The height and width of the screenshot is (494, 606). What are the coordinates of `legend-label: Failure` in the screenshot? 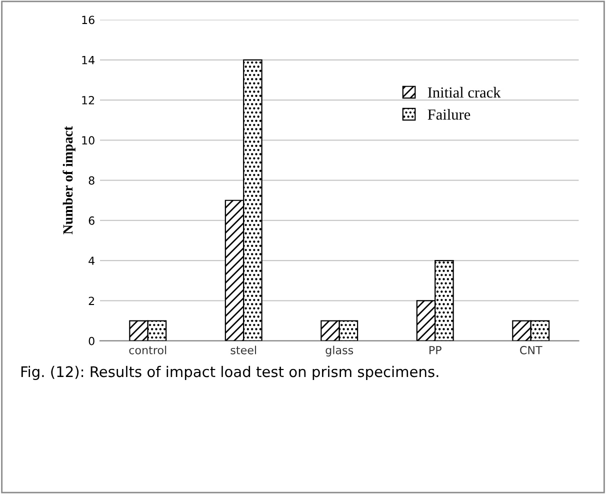 It's located at (449, 114).